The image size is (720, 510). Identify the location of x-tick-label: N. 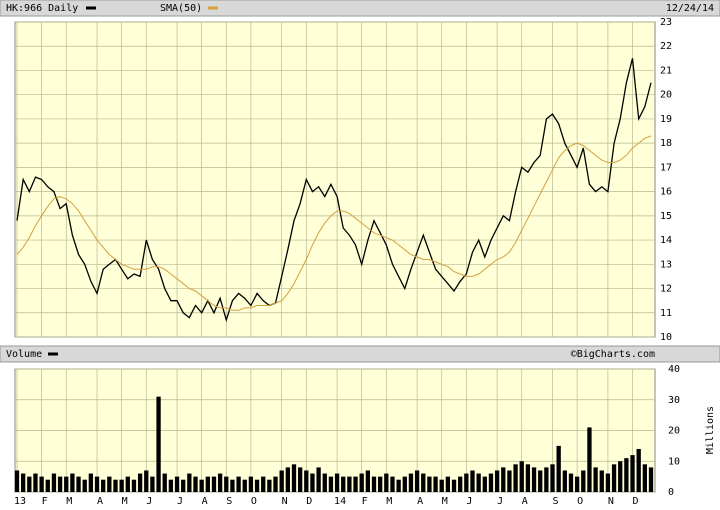
(611, 501).